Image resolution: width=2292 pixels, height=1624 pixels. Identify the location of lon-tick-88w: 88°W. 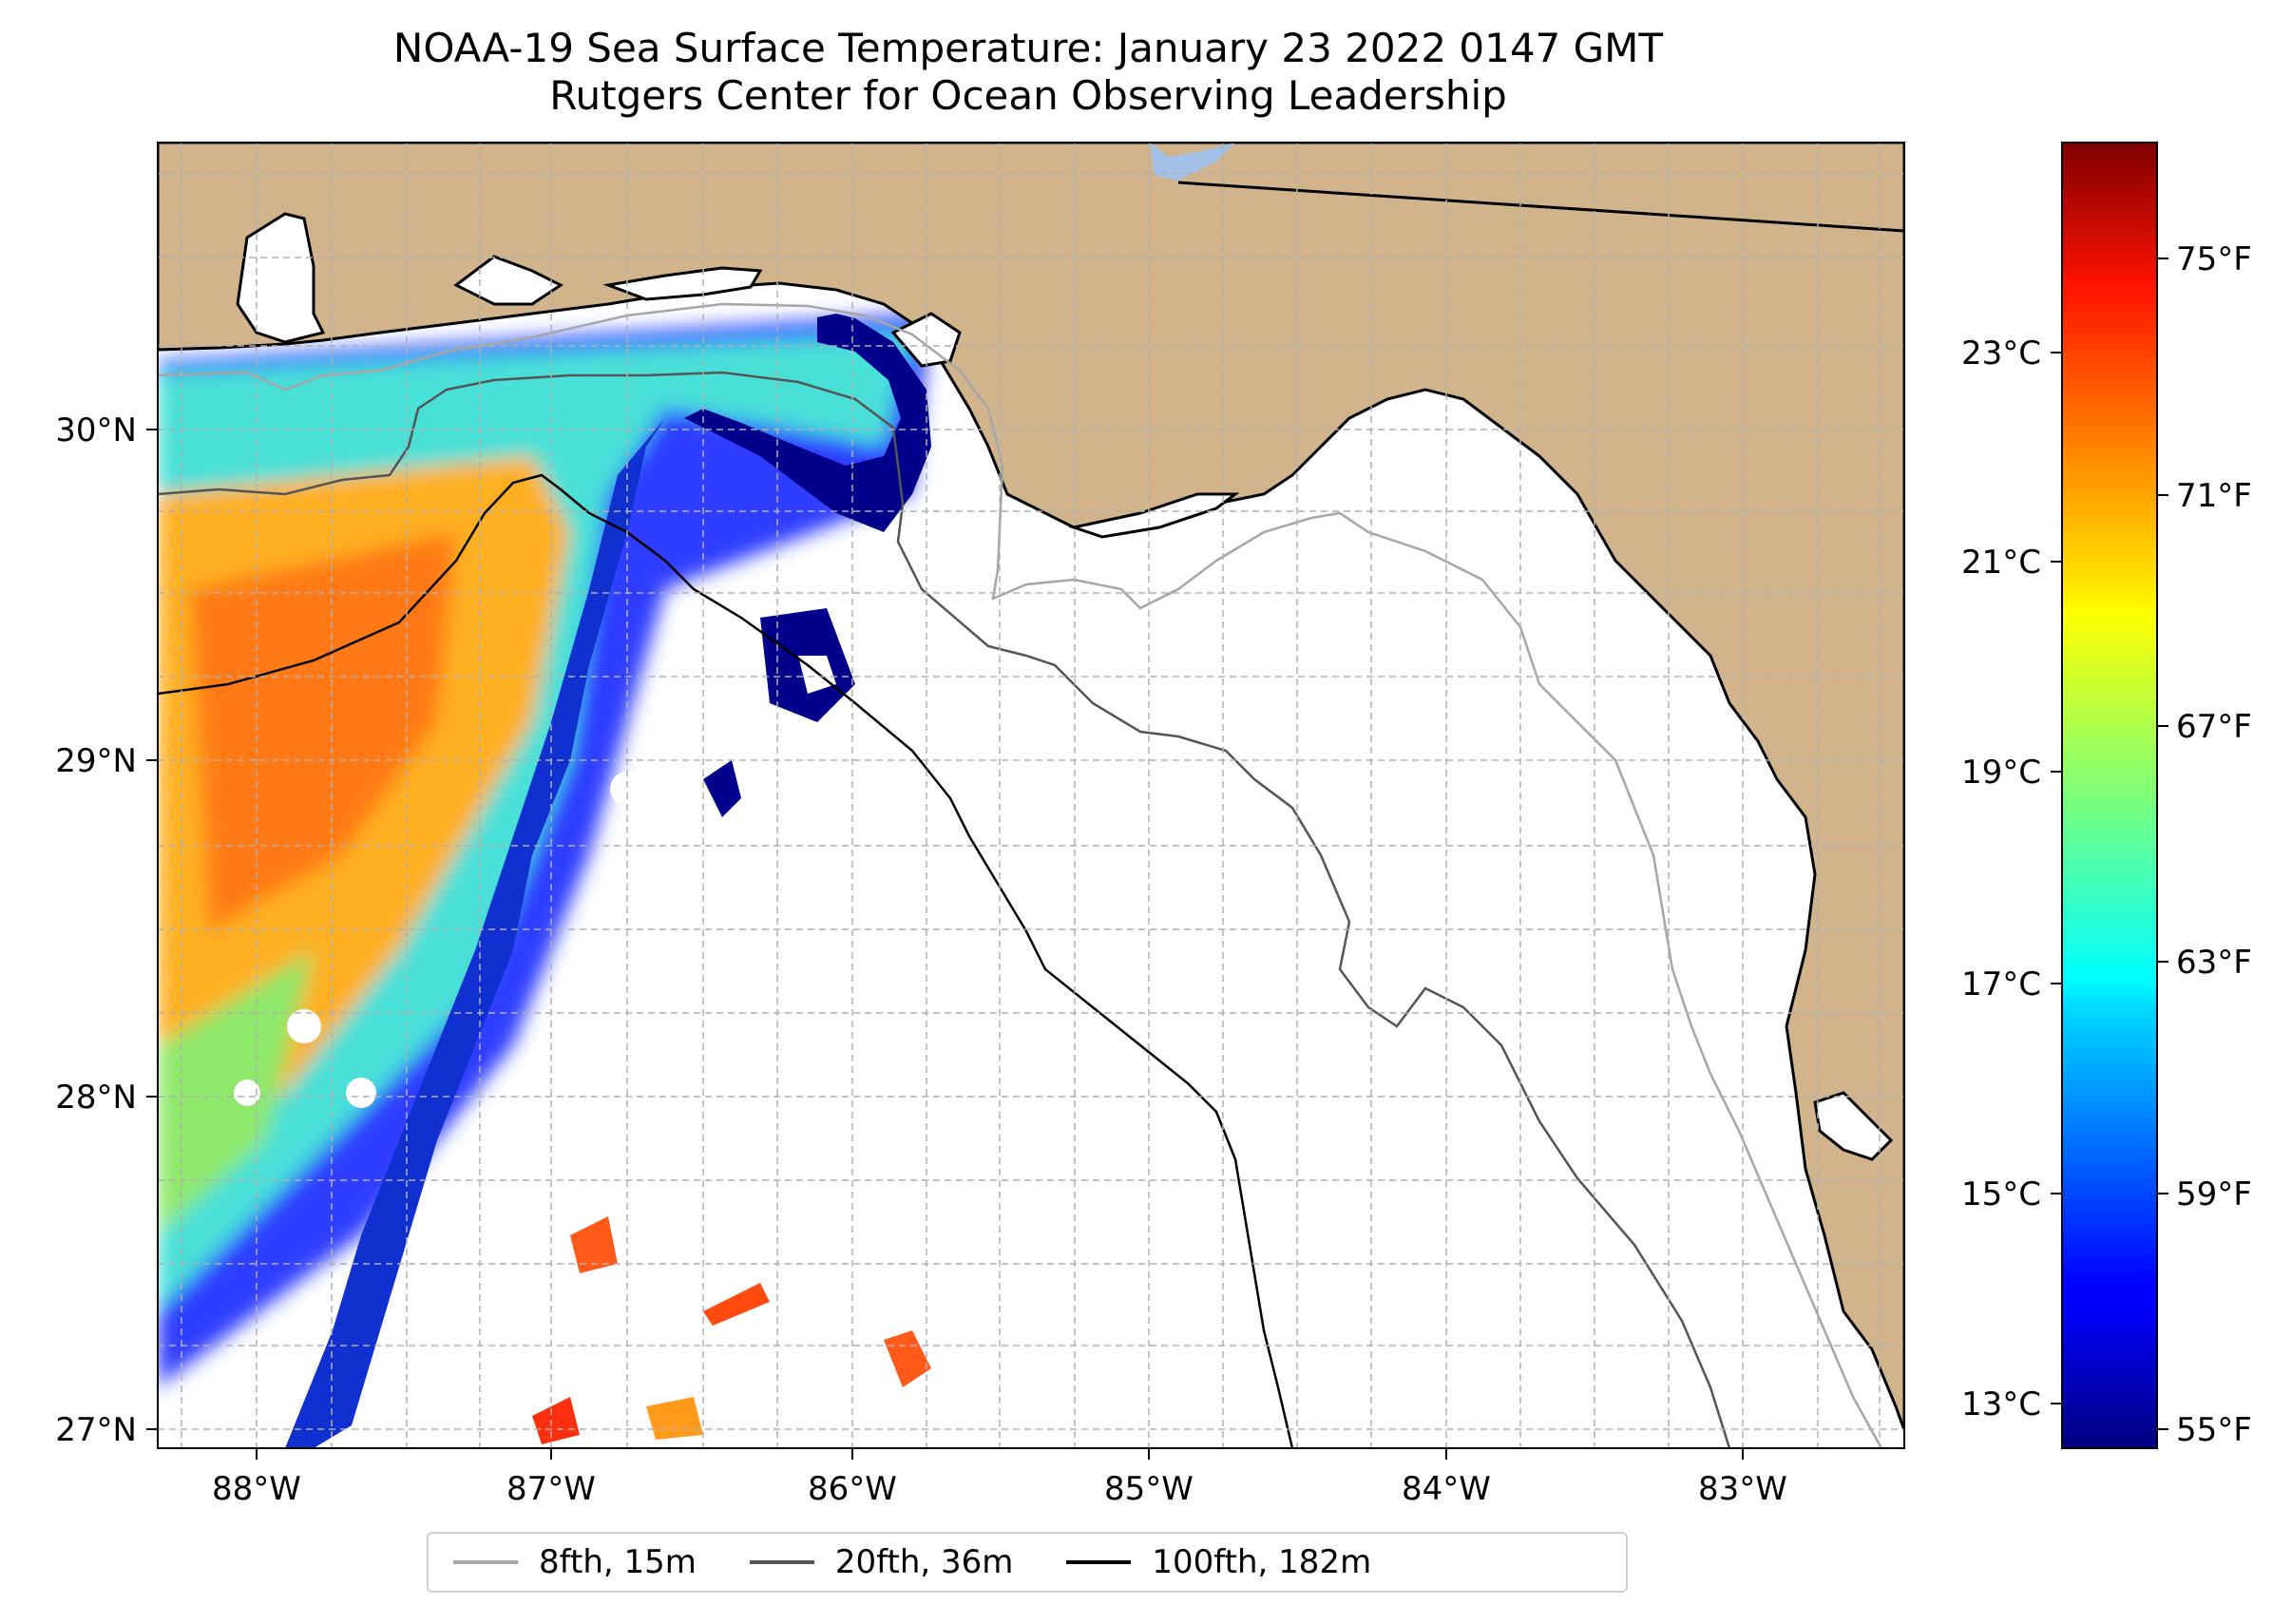
(256, 1489).